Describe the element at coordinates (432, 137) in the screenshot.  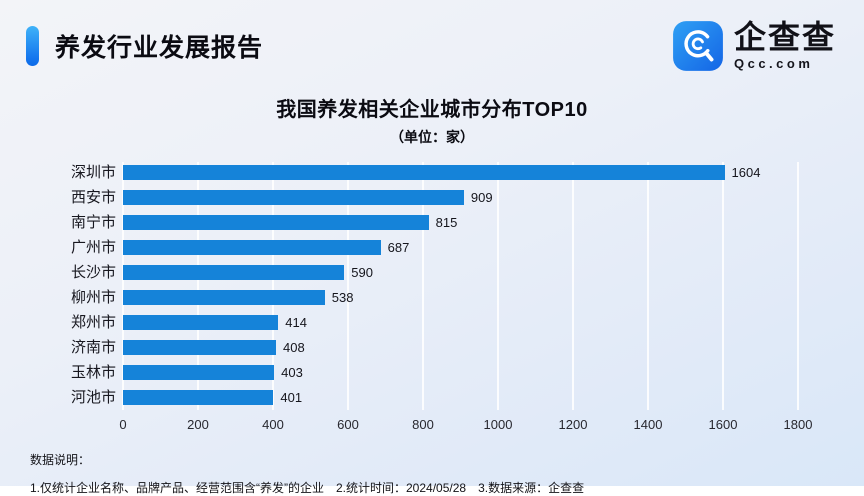
I see `chart-subtitle: （单位：家）` at that location.